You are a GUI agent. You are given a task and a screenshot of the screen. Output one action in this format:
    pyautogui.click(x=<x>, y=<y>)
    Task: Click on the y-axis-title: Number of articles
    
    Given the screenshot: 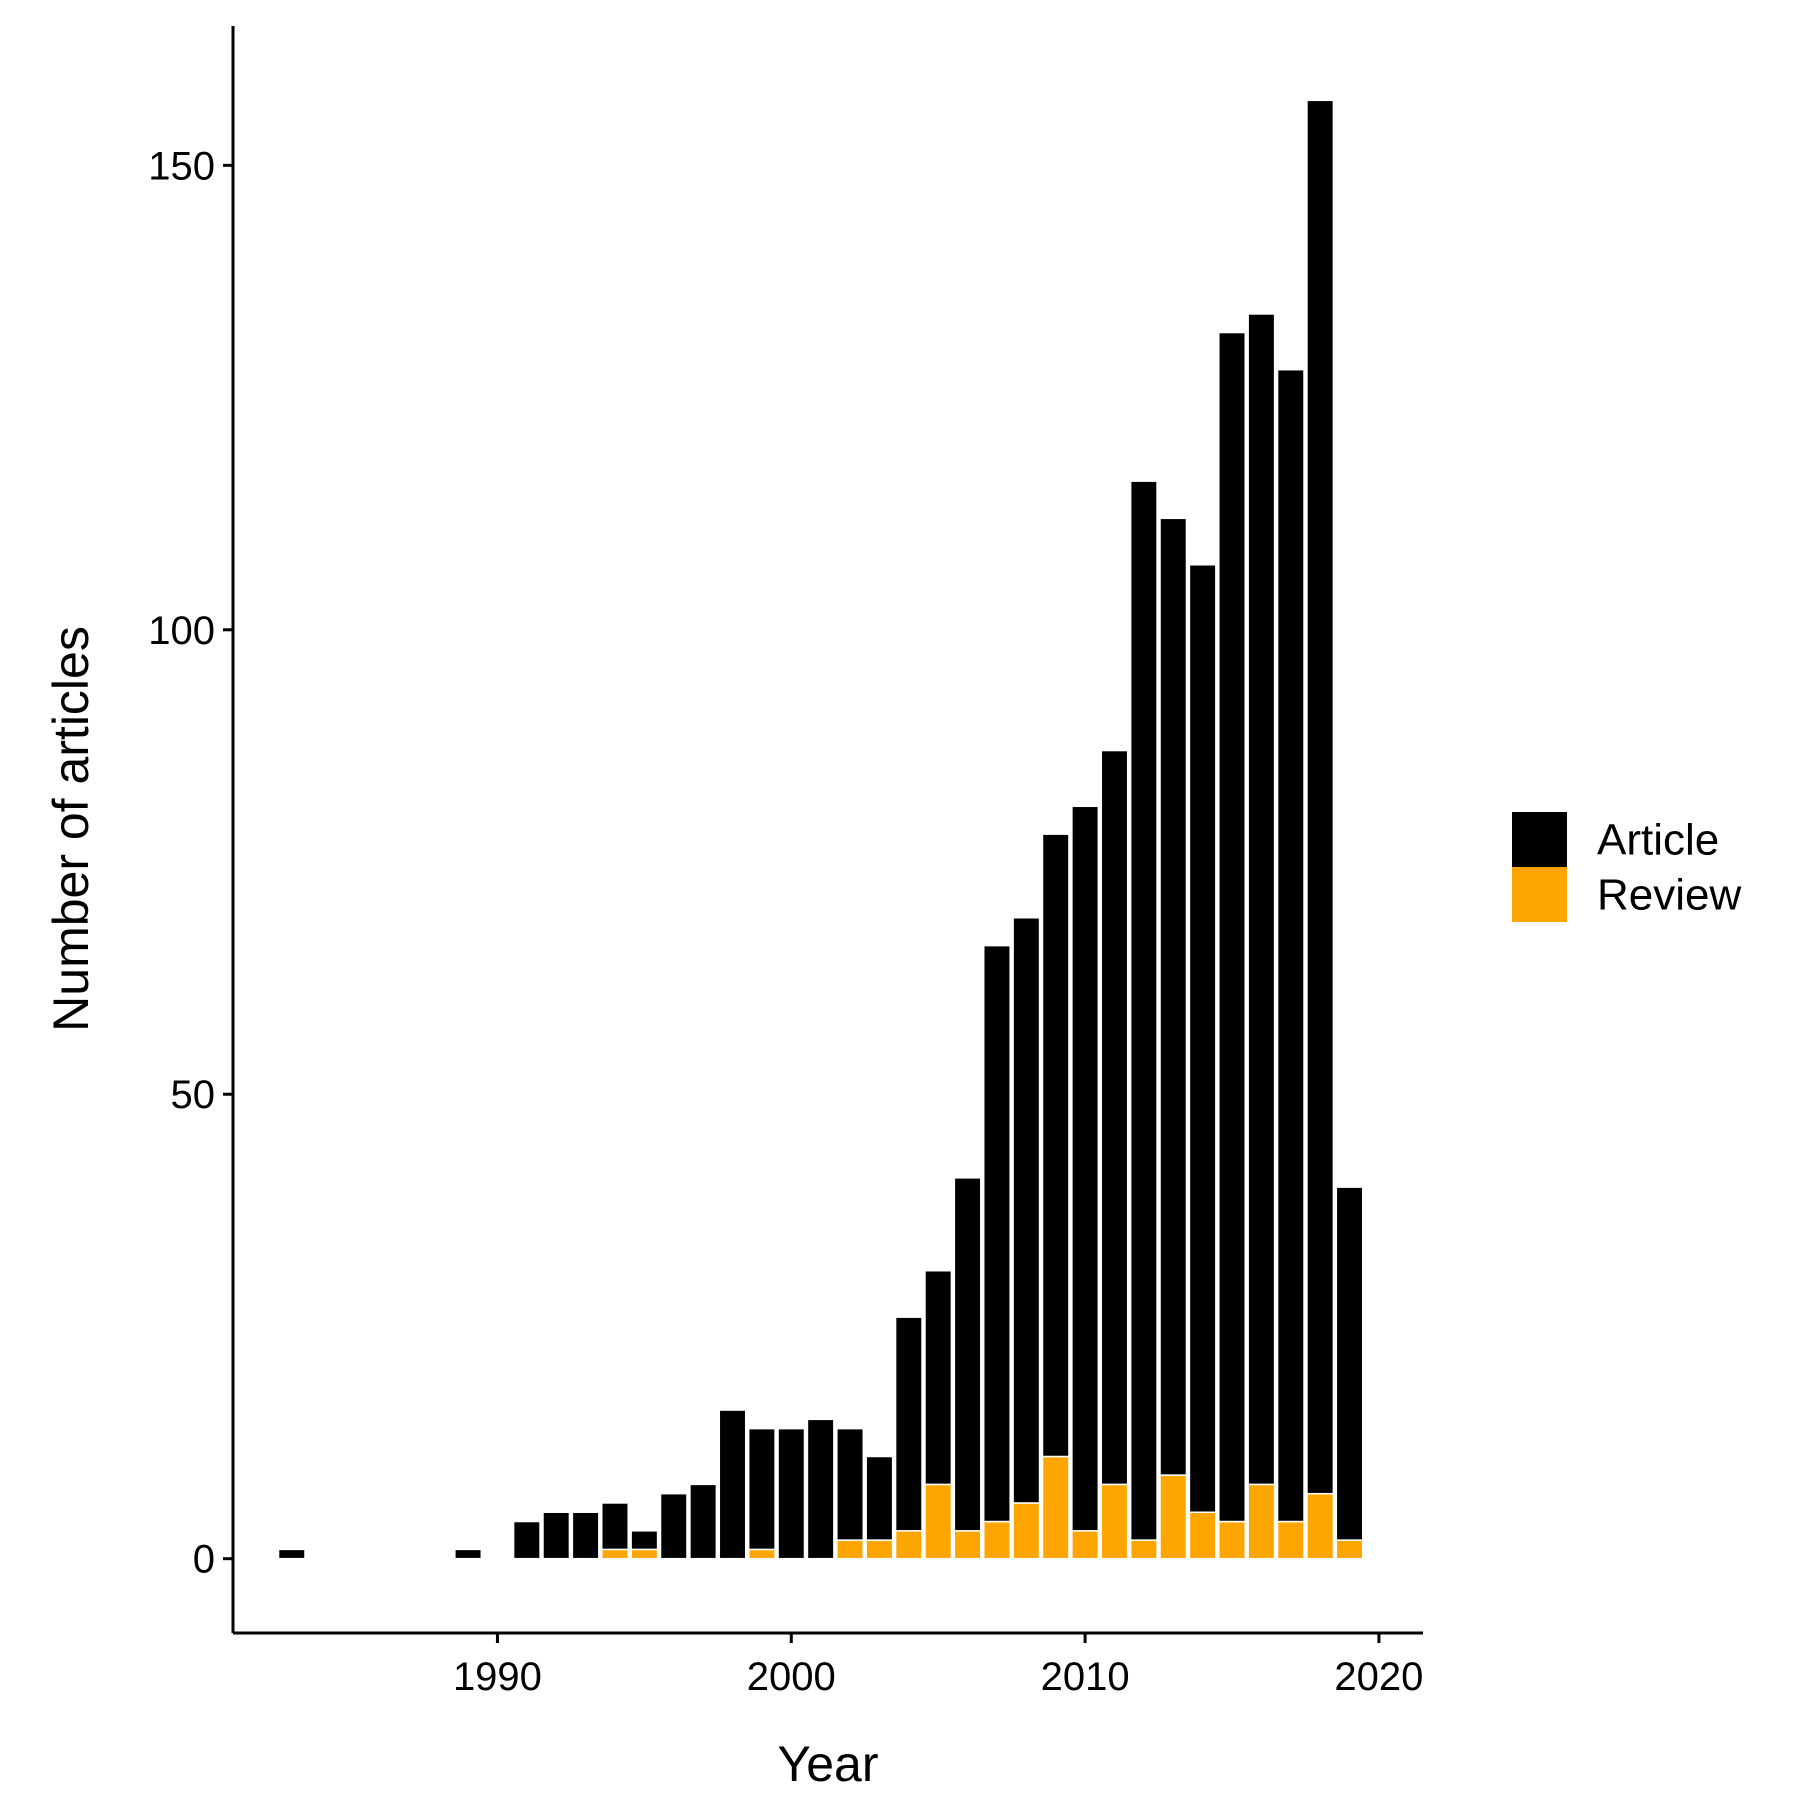 What is the action you would take?
    pyautogui.click(x=71, y=829)
    